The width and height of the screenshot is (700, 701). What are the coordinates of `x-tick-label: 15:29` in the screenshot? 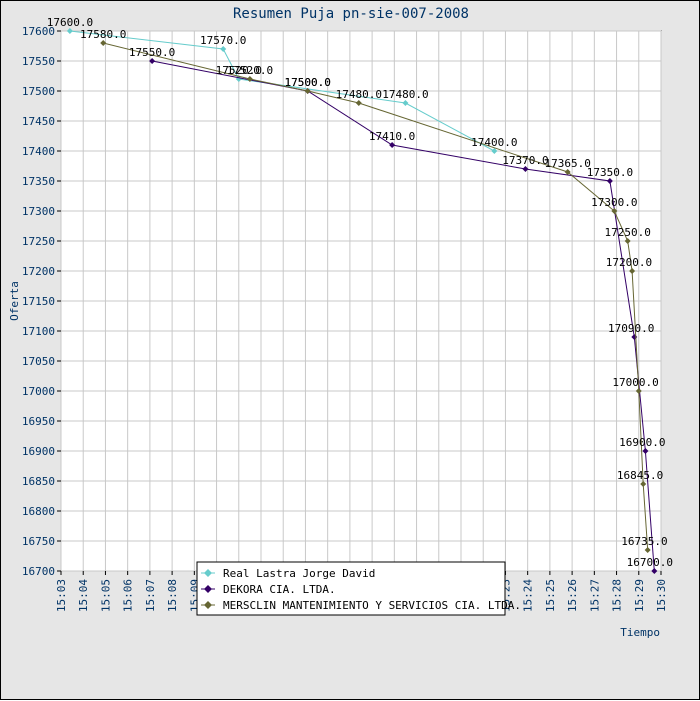 It's located at (639, 595).